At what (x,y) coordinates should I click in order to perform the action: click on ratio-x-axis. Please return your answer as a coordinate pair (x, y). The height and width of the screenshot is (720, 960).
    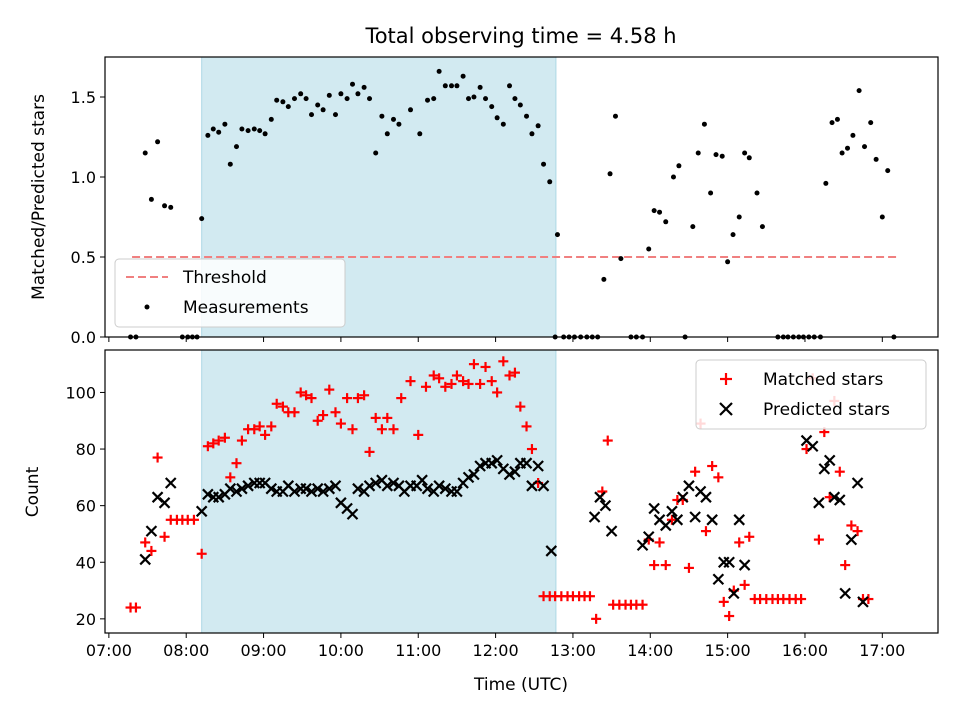
    Looking at the image, I should click on (495, 339).